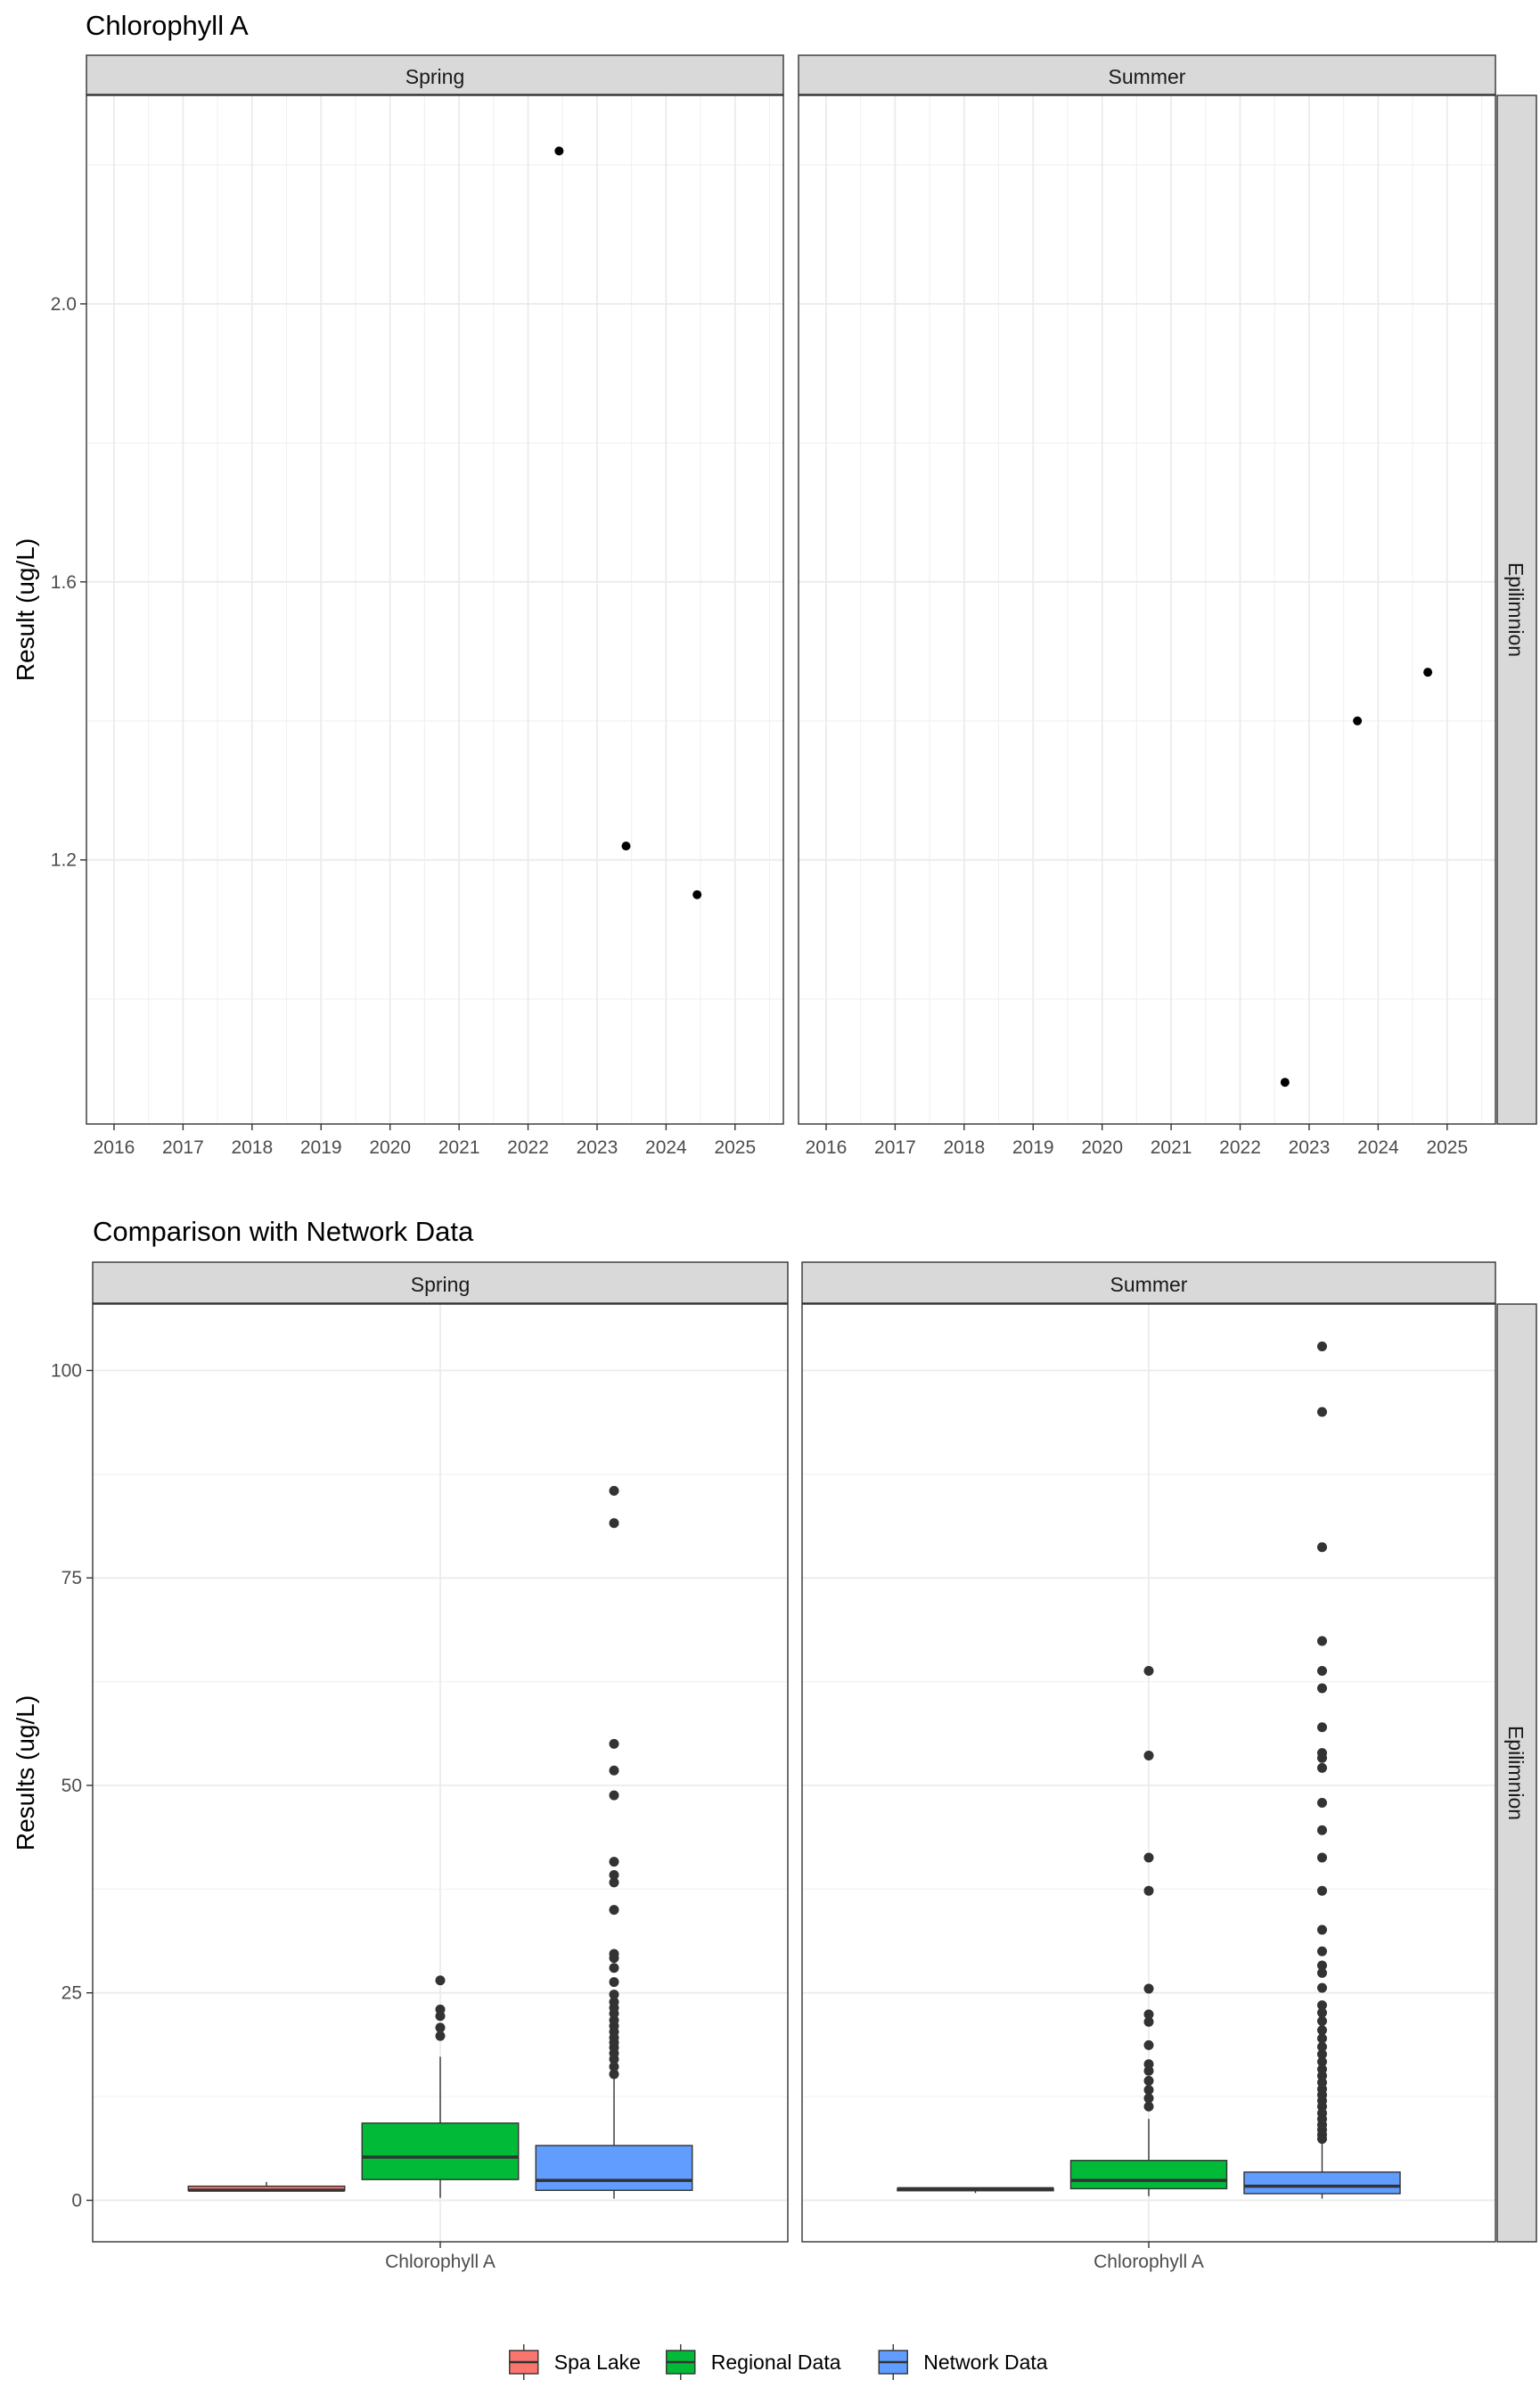  What do you see at coordinates (1240, 1148) in the screenshot?
I see `x-tick-label: 2022` at bounding box center [1240, 1148].